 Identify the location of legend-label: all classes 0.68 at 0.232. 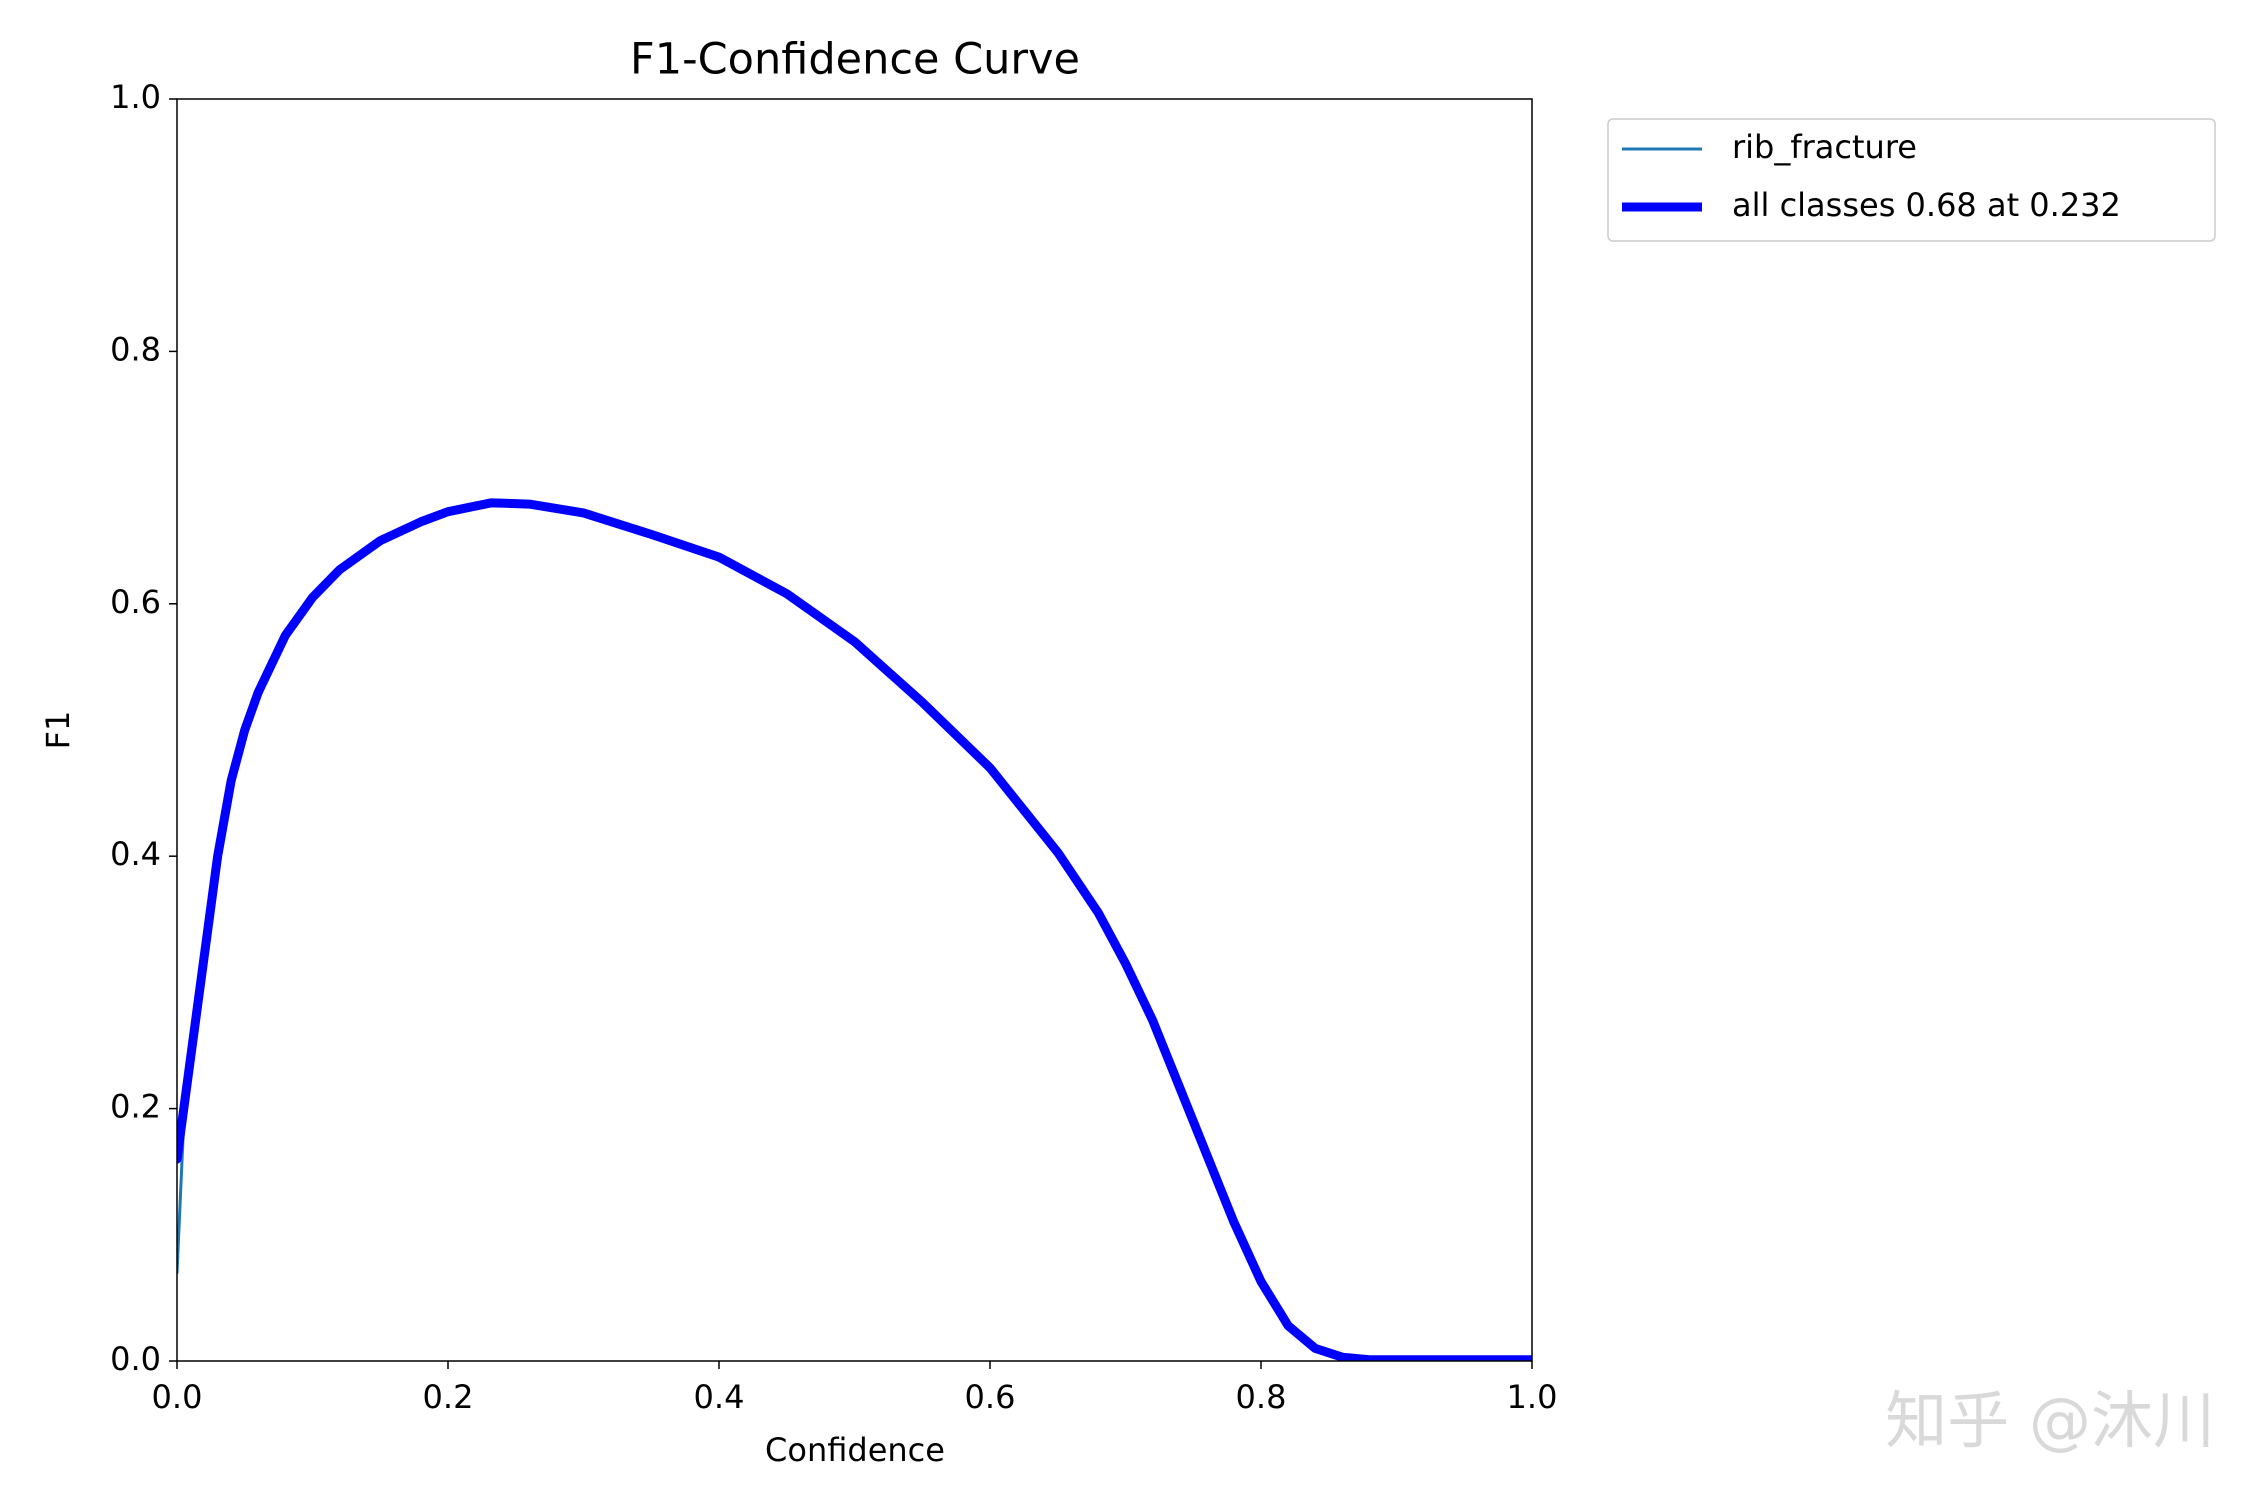
(1926, 205).